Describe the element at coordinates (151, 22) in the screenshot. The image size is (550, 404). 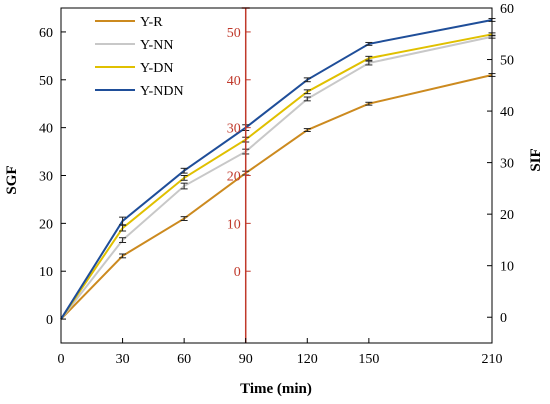
I see `legend-label: Y-R` at that location.